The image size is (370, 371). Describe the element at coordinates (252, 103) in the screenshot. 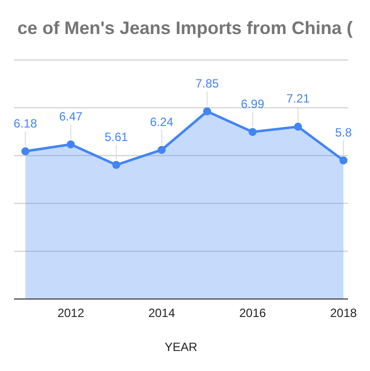

I see `data-label: 6.99` at that location.